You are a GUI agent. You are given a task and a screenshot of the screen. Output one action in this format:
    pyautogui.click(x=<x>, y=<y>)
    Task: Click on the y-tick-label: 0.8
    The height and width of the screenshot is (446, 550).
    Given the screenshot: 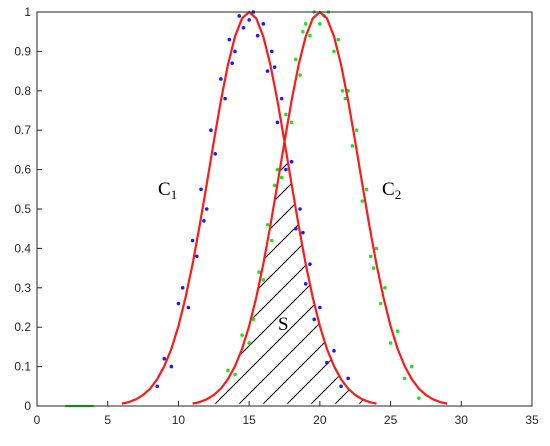 What is the action you would take?
    pyautogui.click(x=22, y=91)
    